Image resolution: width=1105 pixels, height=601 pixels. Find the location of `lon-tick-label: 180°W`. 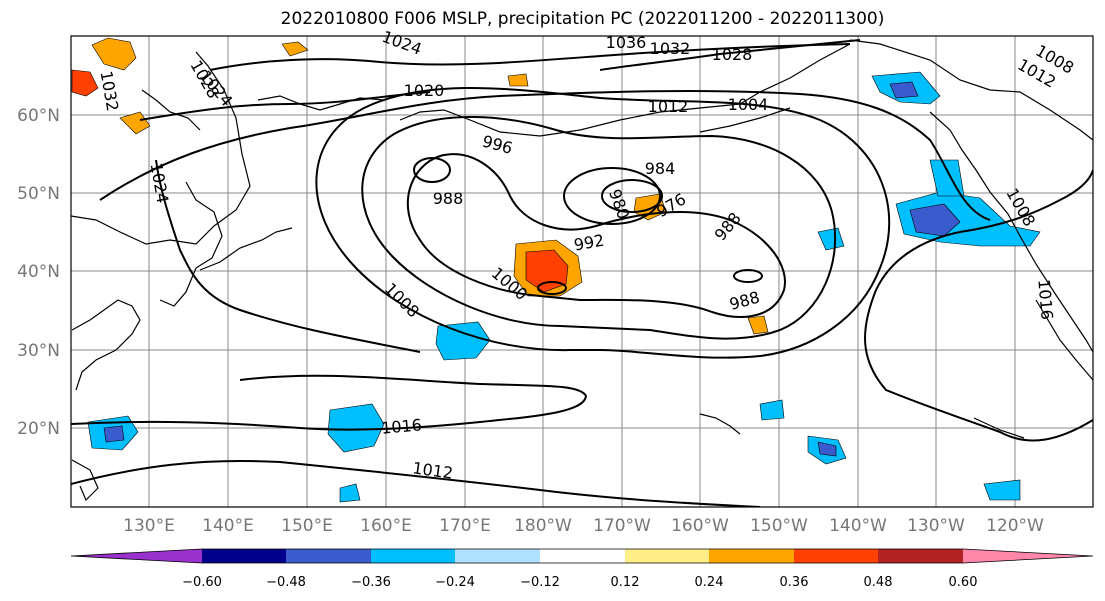

lon-tick-label: 180°W is located at coordinates (543, 526).